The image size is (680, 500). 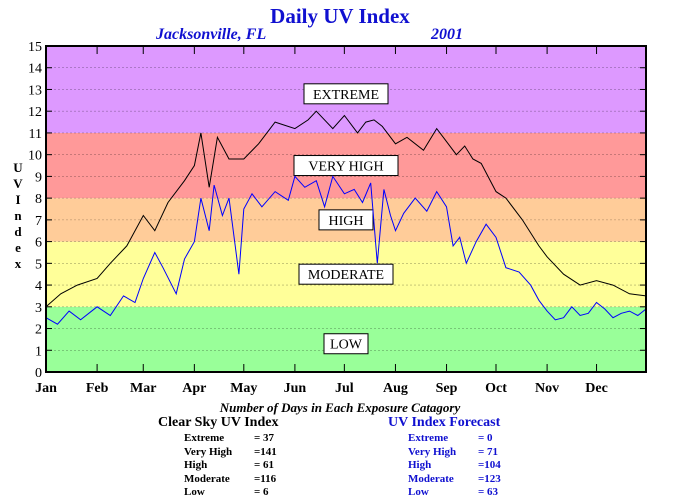 I want to click on y-tick-label: 11, so click(x=35, y=134).